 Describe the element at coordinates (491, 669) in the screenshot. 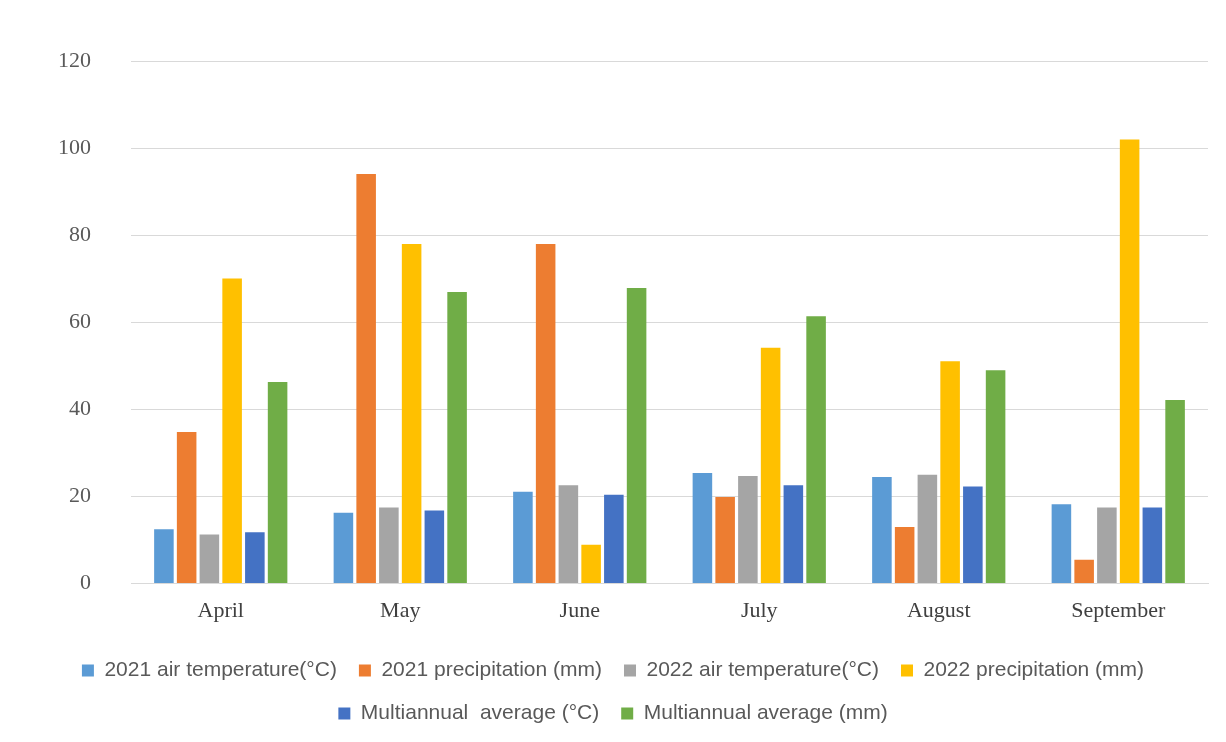

I see `legend-label: 2021 precipitation (mm)` at that location.